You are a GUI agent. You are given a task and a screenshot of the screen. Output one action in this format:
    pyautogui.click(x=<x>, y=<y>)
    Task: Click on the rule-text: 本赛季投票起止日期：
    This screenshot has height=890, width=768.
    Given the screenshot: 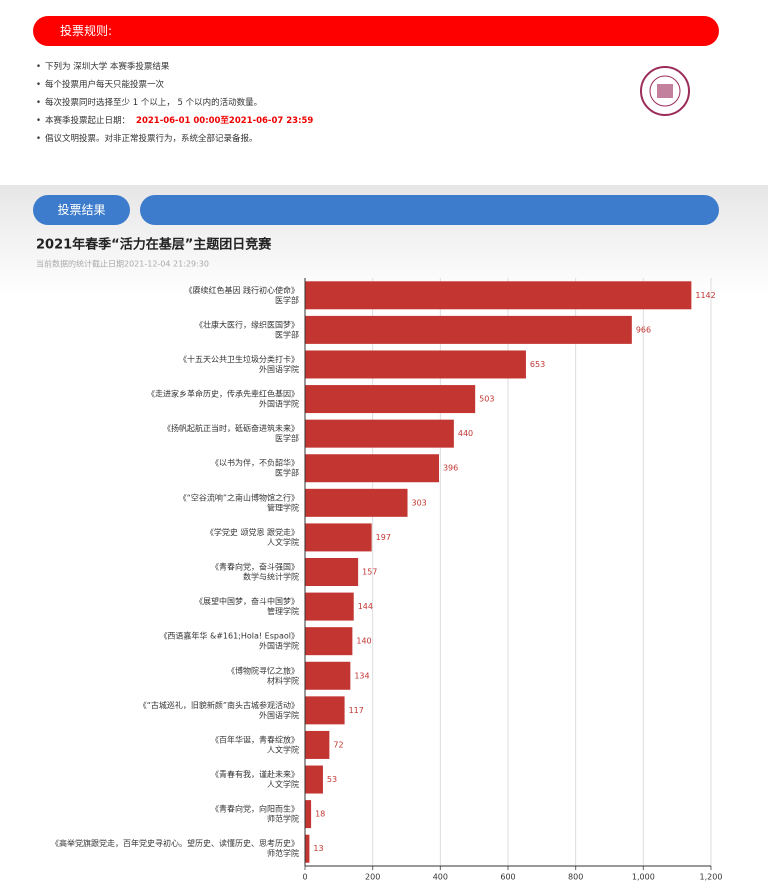 What is the action you would take?
    pyautogui.click(x=88, y=121)
    